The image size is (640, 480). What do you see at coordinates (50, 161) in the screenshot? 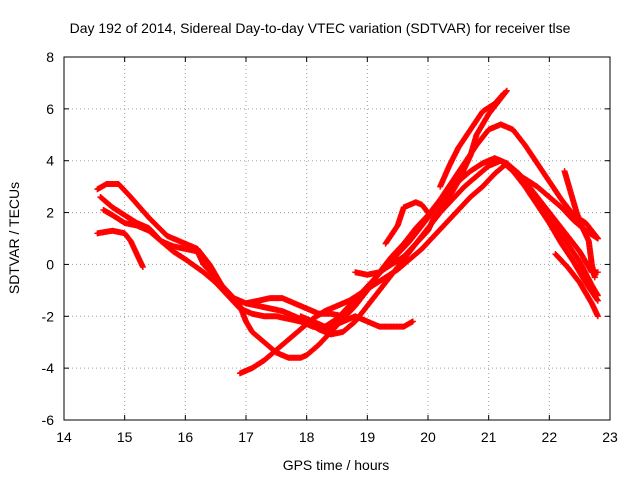
I see `y-tick-label: 4` at bounding box center [50, 161].